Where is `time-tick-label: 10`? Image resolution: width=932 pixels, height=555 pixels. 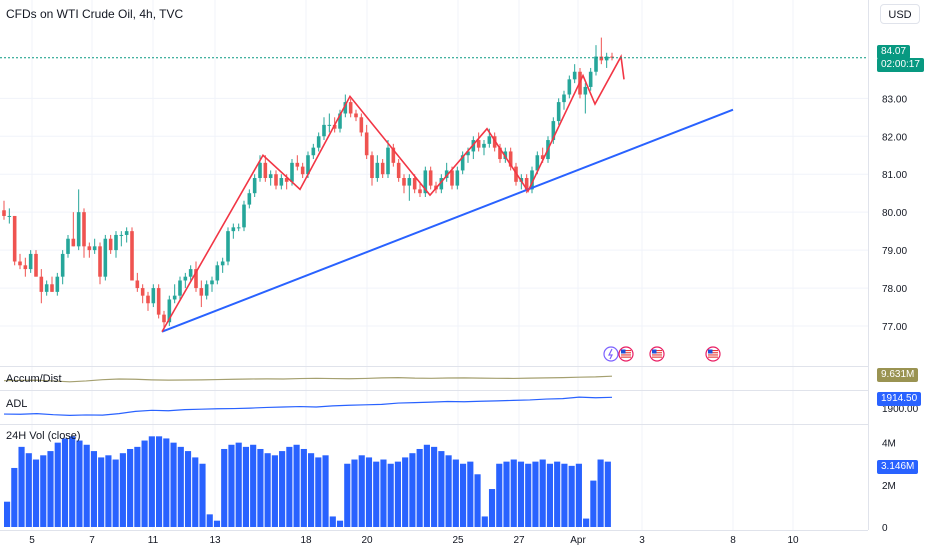 time-tick-label: 10 is located at coordinates (793, 540).